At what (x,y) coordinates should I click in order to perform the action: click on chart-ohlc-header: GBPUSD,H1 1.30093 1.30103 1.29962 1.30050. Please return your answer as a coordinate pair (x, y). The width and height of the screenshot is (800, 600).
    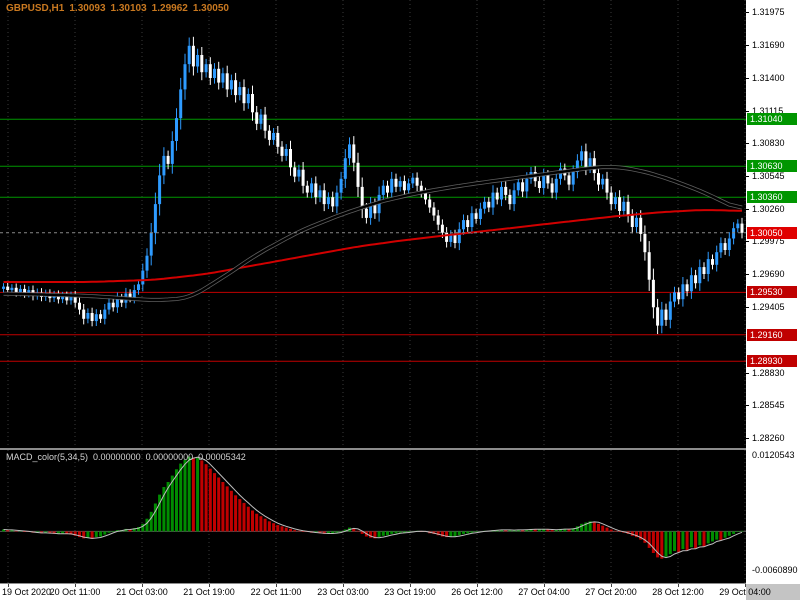
    Looking at the image, I should click on (120, 8).